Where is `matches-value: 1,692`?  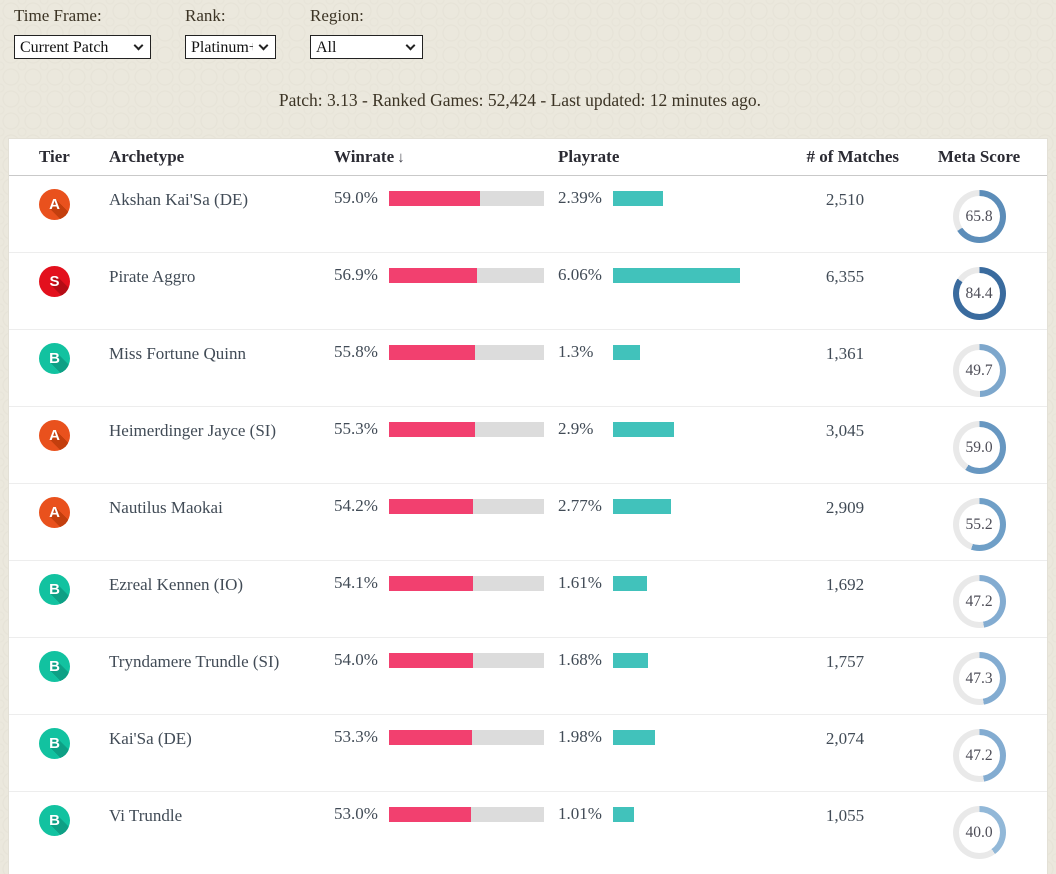
matches-value: 1,692 is located at coordinates (845, 584).